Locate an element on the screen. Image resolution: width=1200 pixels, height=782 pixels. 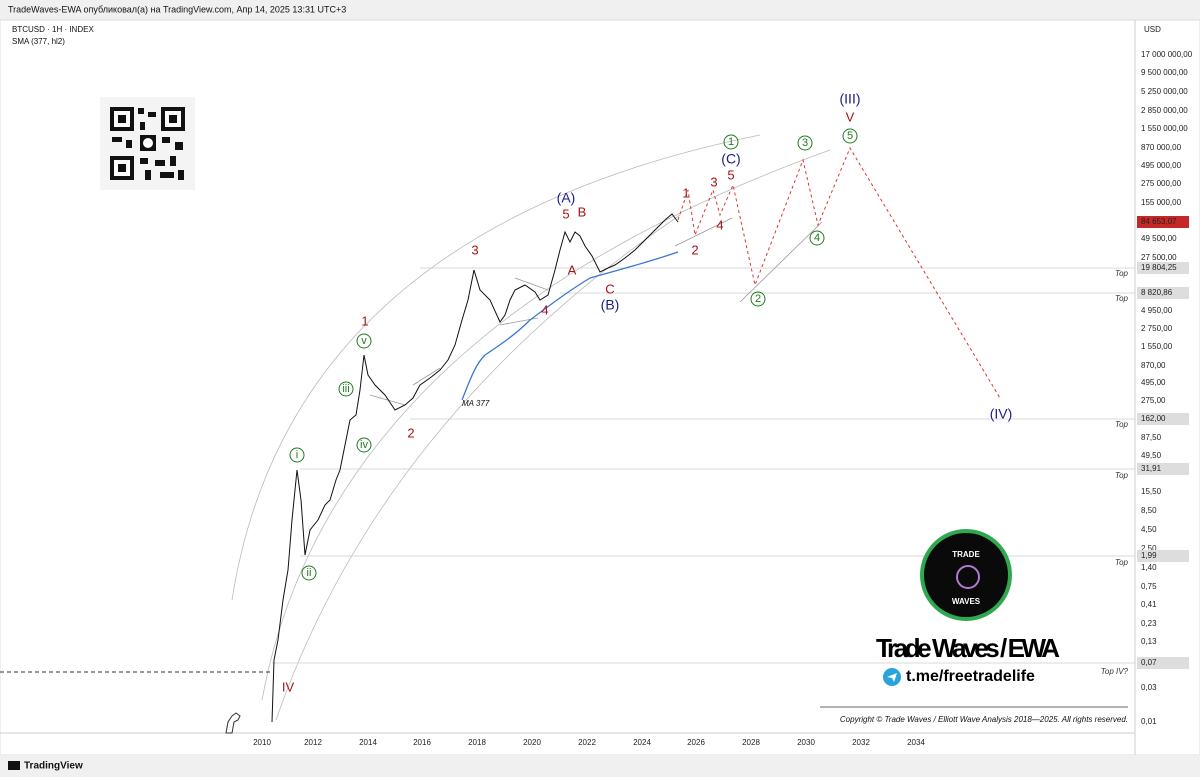
price-label: 870,00 is located at coordinates (1153, 365).